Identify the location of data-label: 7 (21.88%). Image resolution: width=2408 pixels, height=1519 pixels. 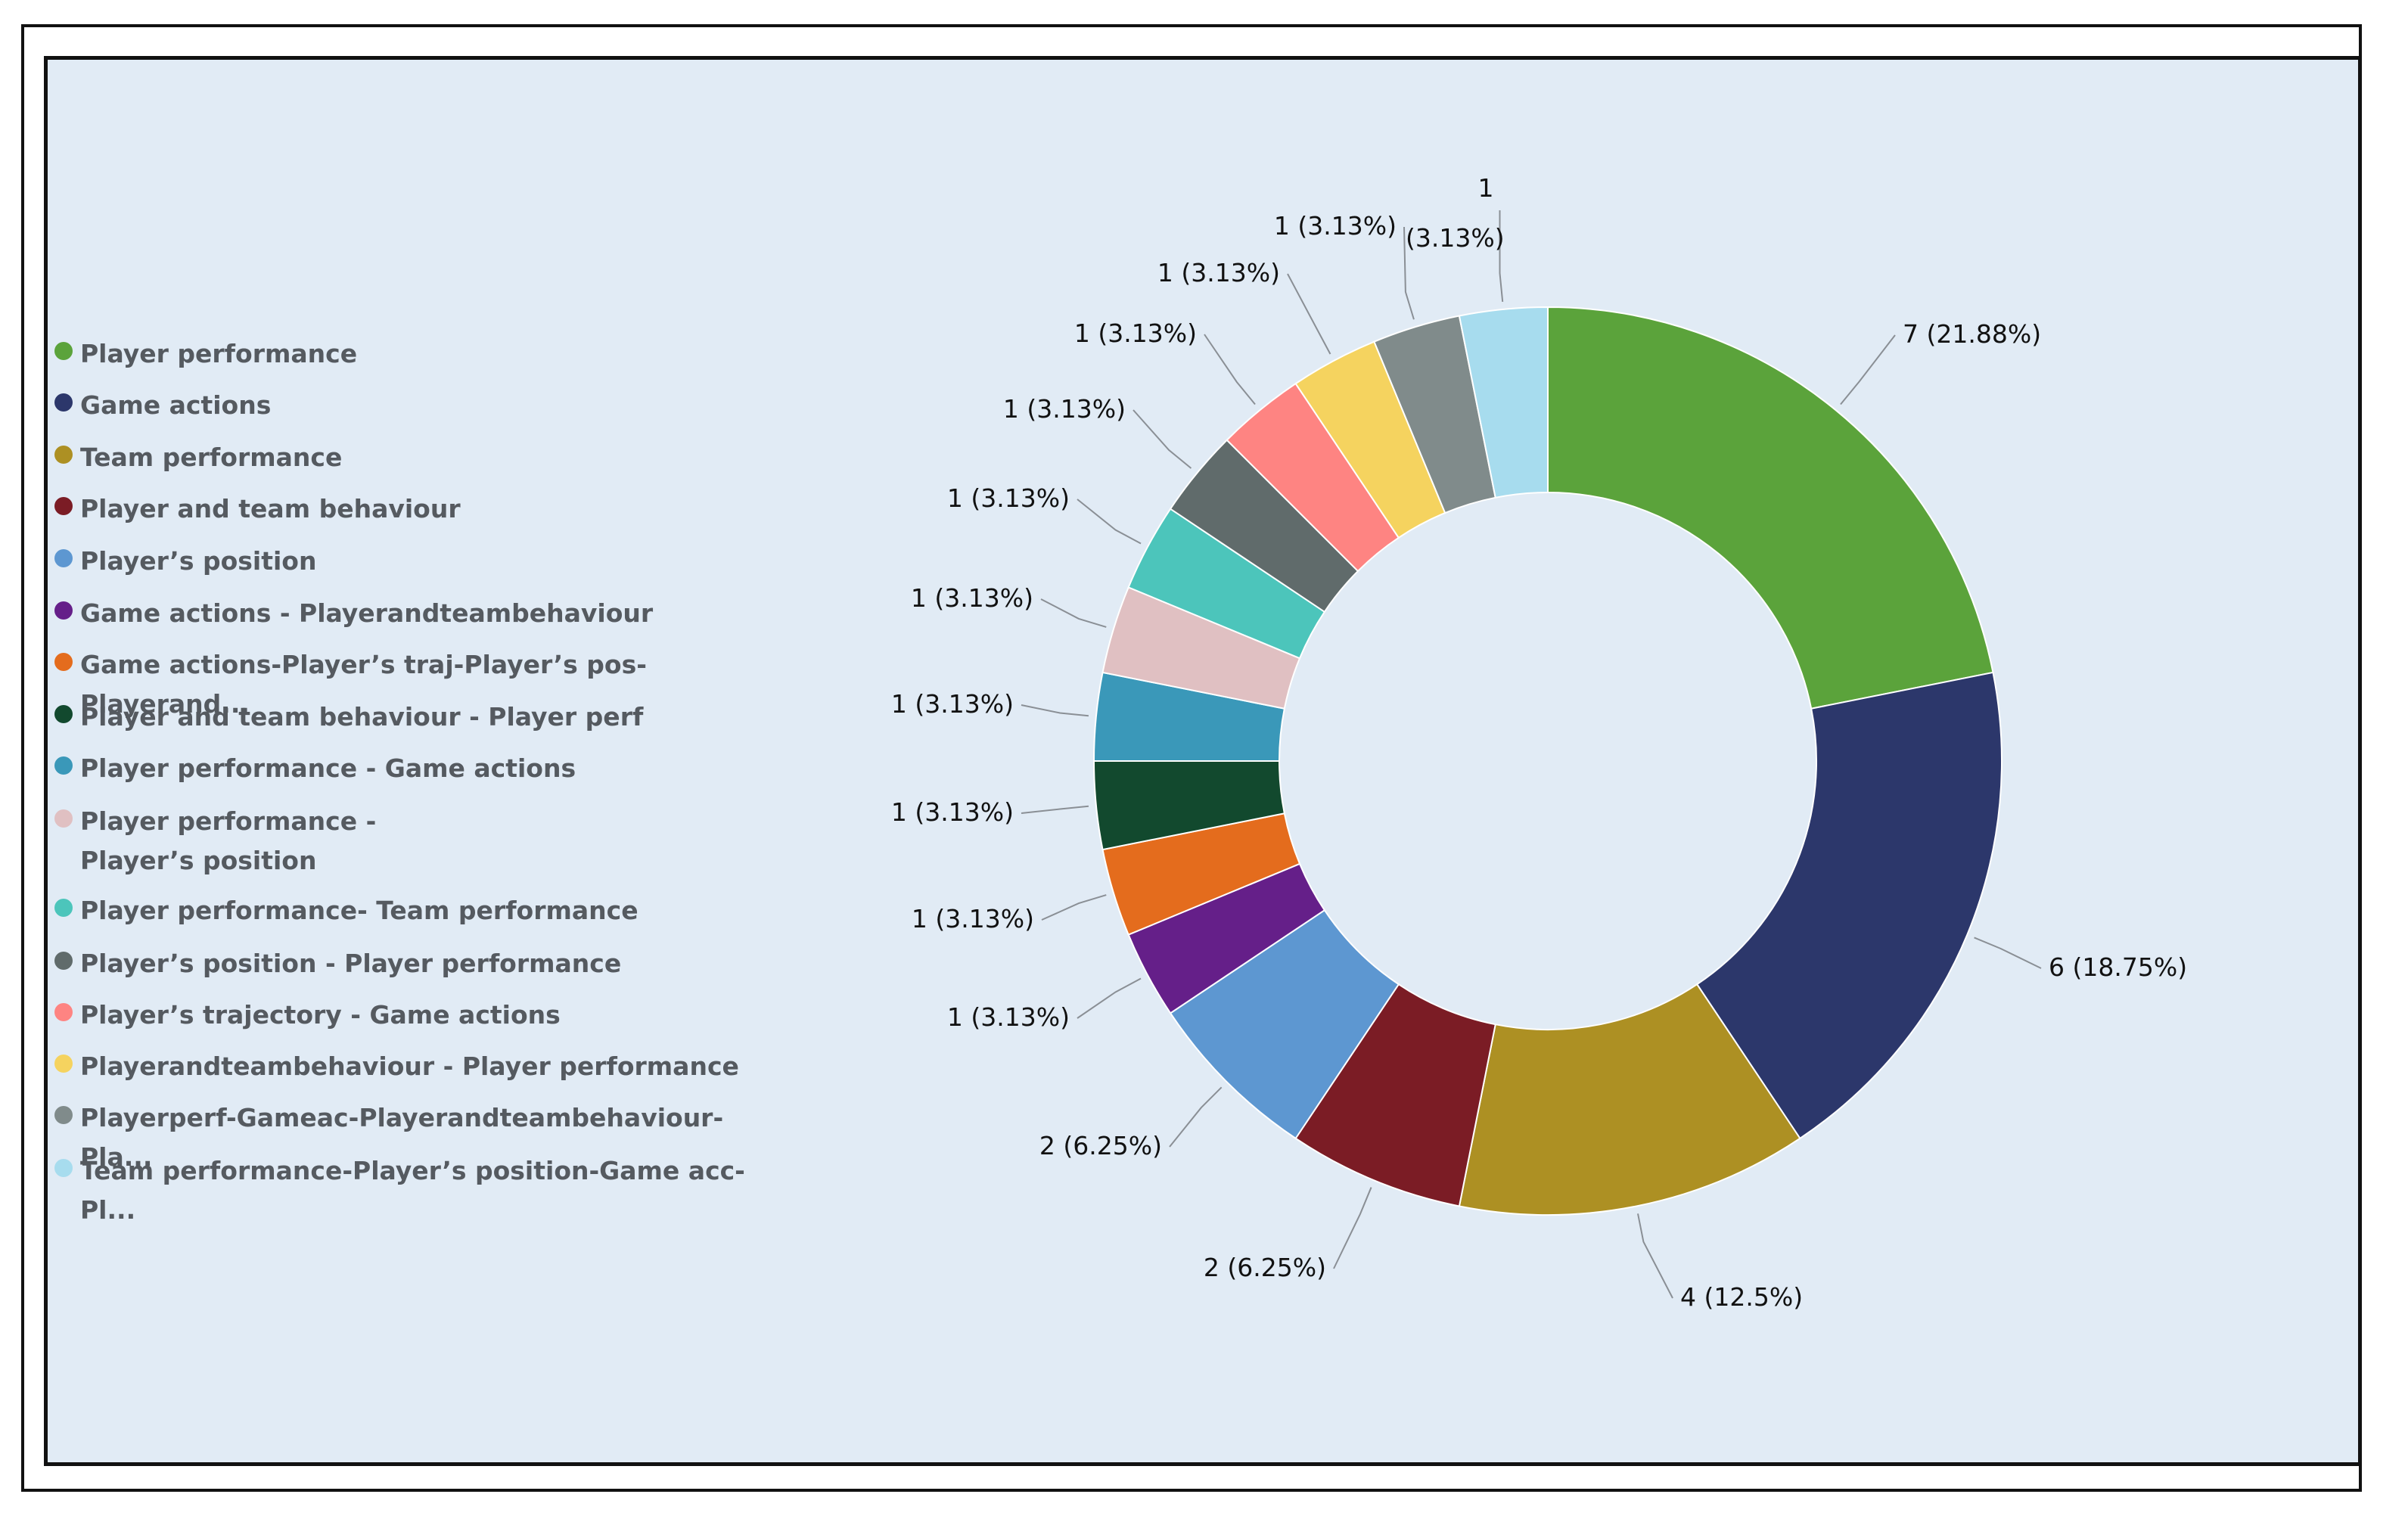
(1972, 334).